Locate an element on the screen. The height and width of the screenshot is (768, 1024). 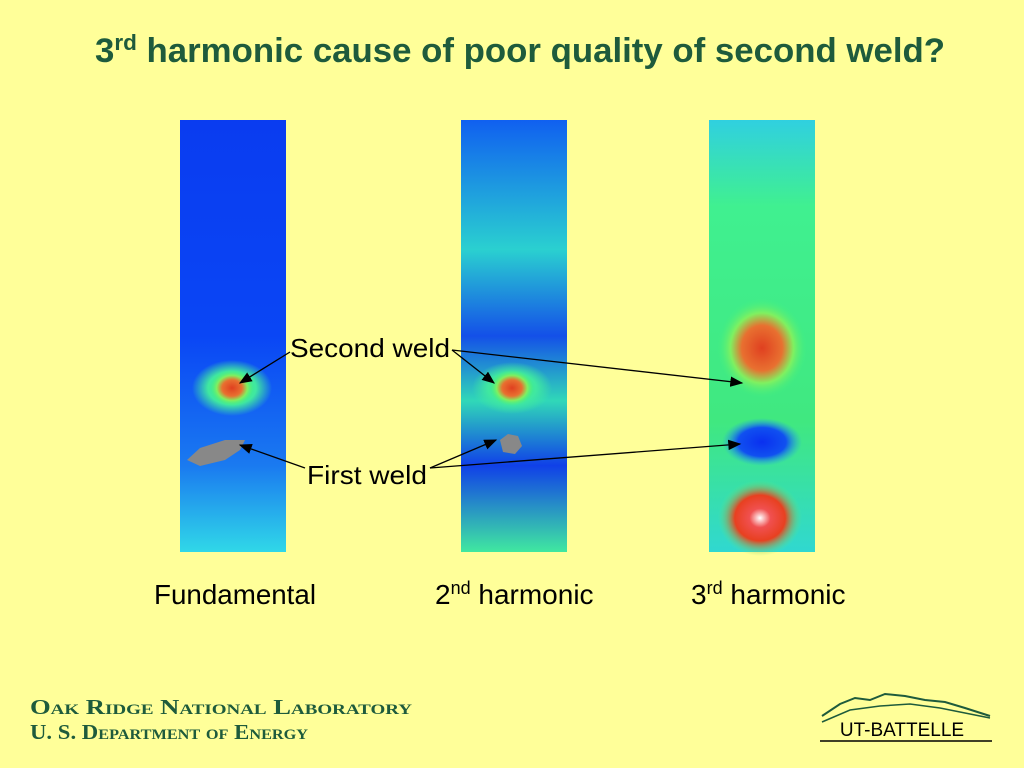
caption-superscript: nd is located at coordinates (461, 588).